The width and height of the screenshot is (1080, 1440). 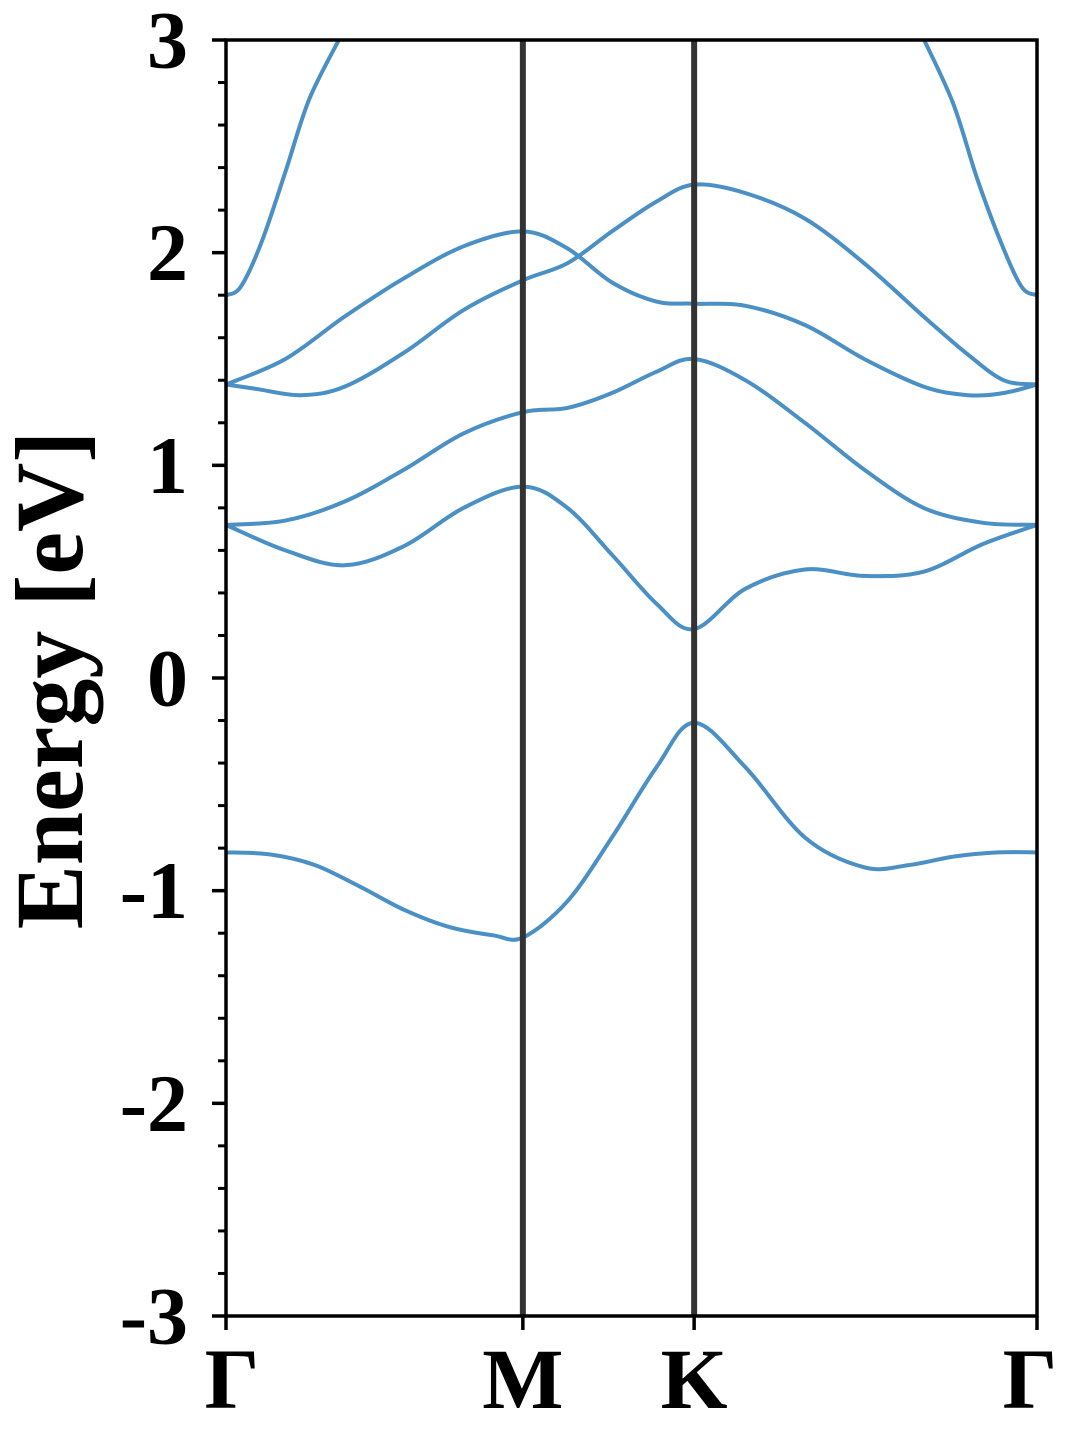 What do you see at coordinates (167, 678) in the screenshot?
I see `ytick-label: 0` at bounding box center [167, 678].